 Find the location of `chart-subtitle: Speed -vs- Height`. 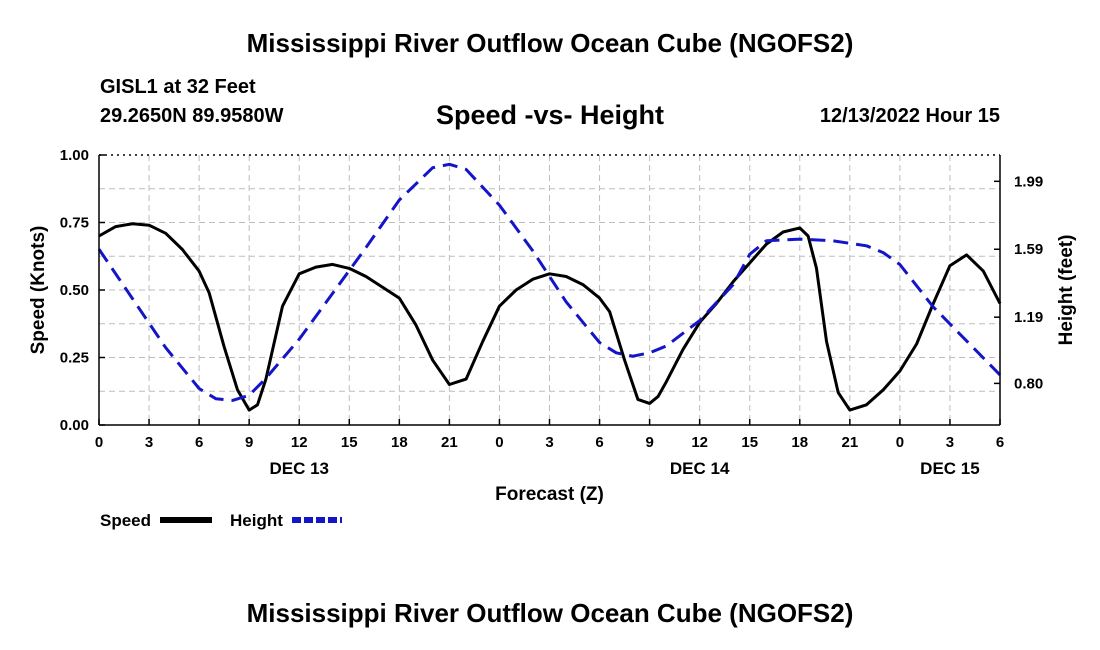

chart-subtitle: Speed -vs- Height is located at coordinates (550, 115).